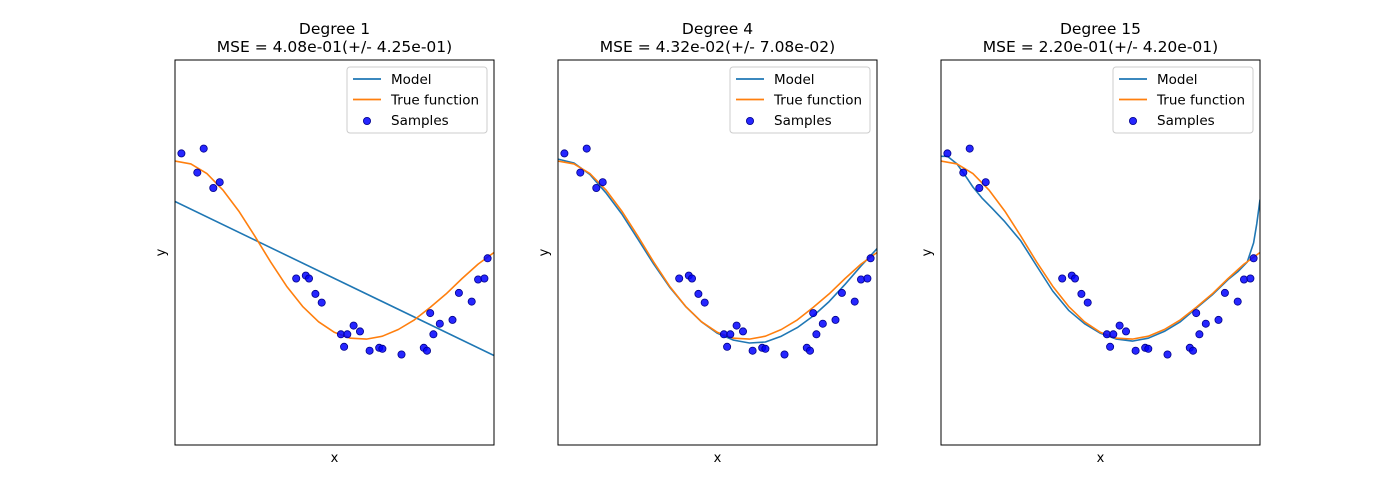 The height and width of the screenshot is (500, 1400). Describe the element at coordinates (334, 47) in the screenshot. I see `panel-subtitle: MSE = 4.08e-01(+/- 4.25e-01)` at that location.